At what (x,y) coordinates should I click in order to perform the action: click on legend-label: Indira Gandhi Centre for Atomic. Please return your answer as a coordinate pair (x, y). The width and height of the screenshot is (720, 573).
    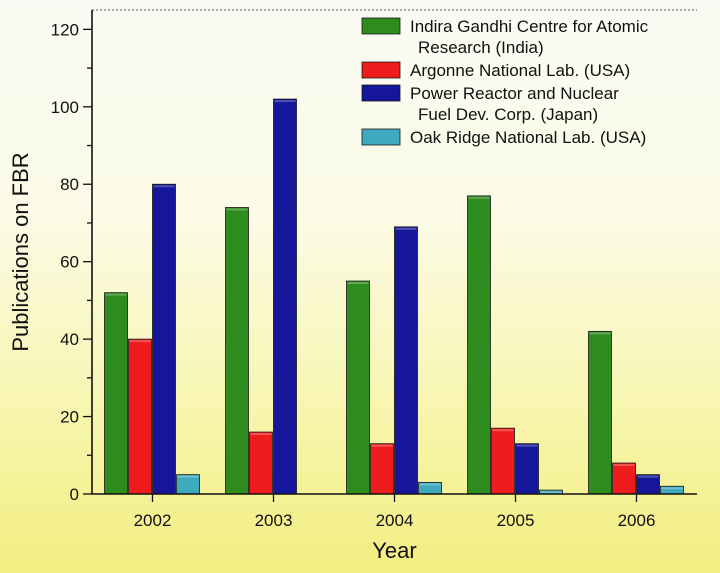
    Looking at the image, I should click on (529, 26).